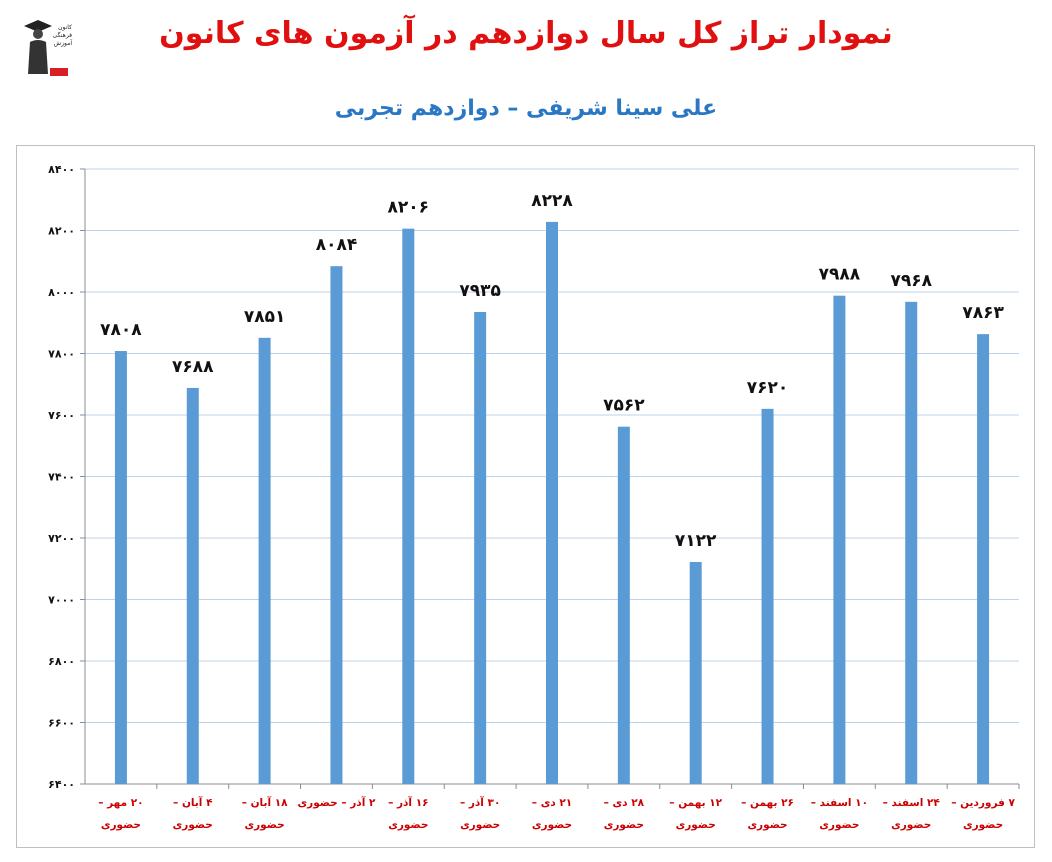  What do you see at coordinates (61, 723) in the screenshot?
I see `y-tick-label: ۶۶۰۰` at bounding box center [61, 723].